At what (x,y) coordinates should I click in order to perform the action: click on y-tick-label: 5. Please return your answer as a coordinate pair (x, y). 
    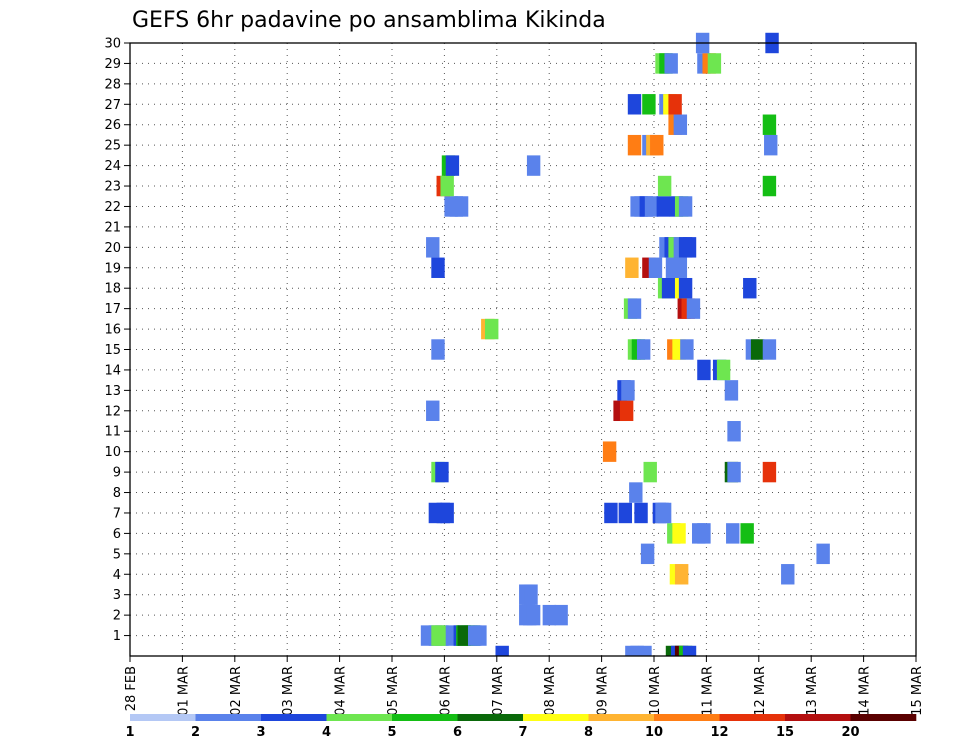
    Looking at the image, I should click on (117, 554).